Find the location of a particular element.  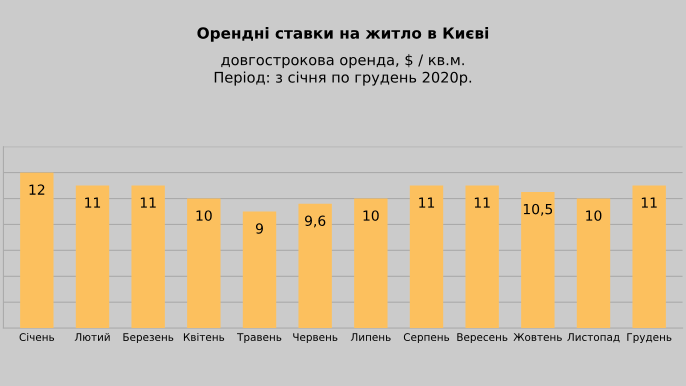

x-tick-label: Лютий is located at coordinates (92, 337).